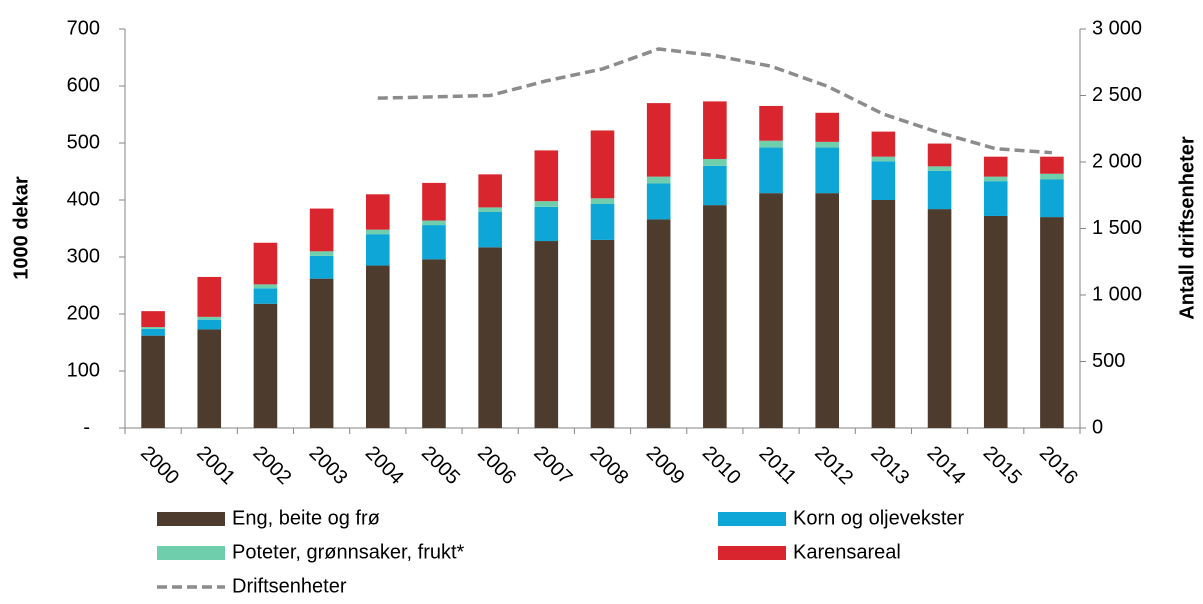 This screenshot has height=604, width=1203. I want to click on y-tick-label: 700, so click(83, 28).